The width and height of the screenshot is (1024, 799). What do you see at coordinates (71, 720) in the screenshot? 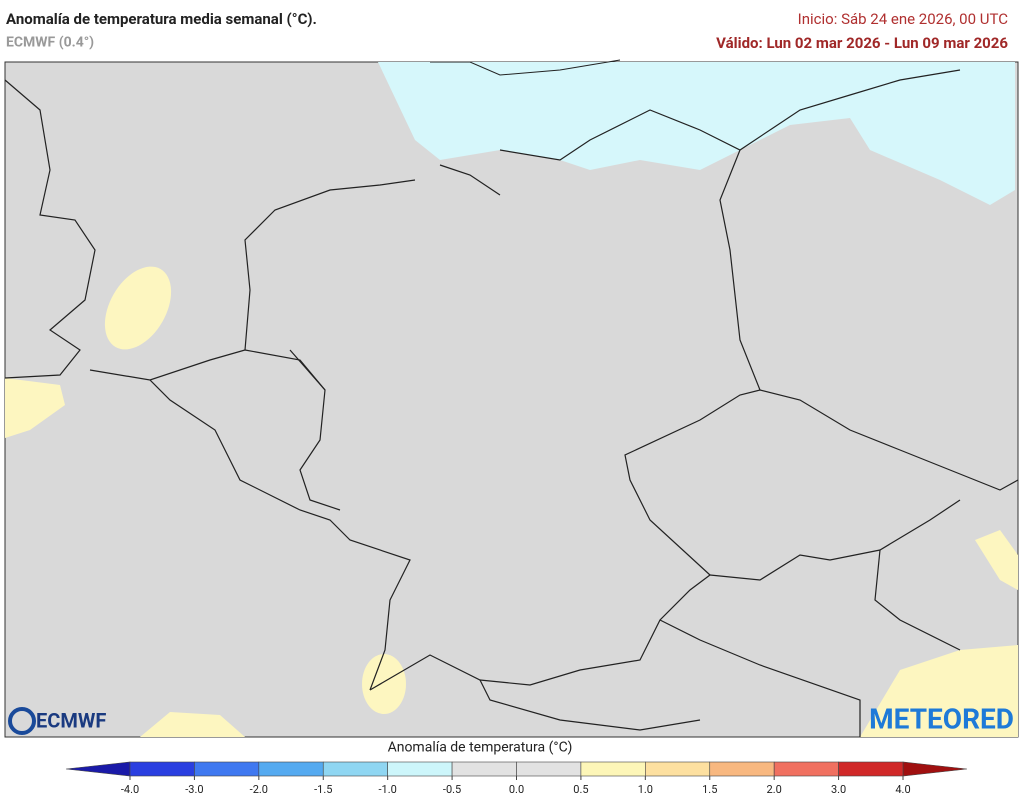
I see `logo-text: ECMWF` at bounding box center [71, 720].